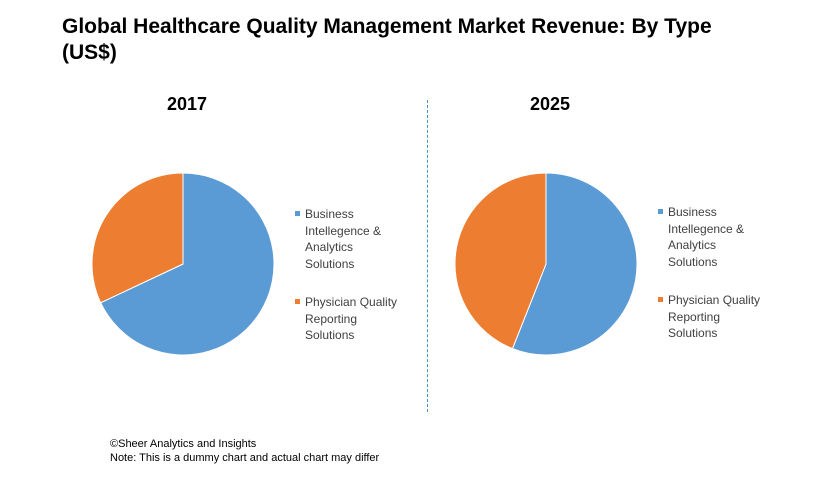  I want to click on pie-chart-2017, so click(183, 264).